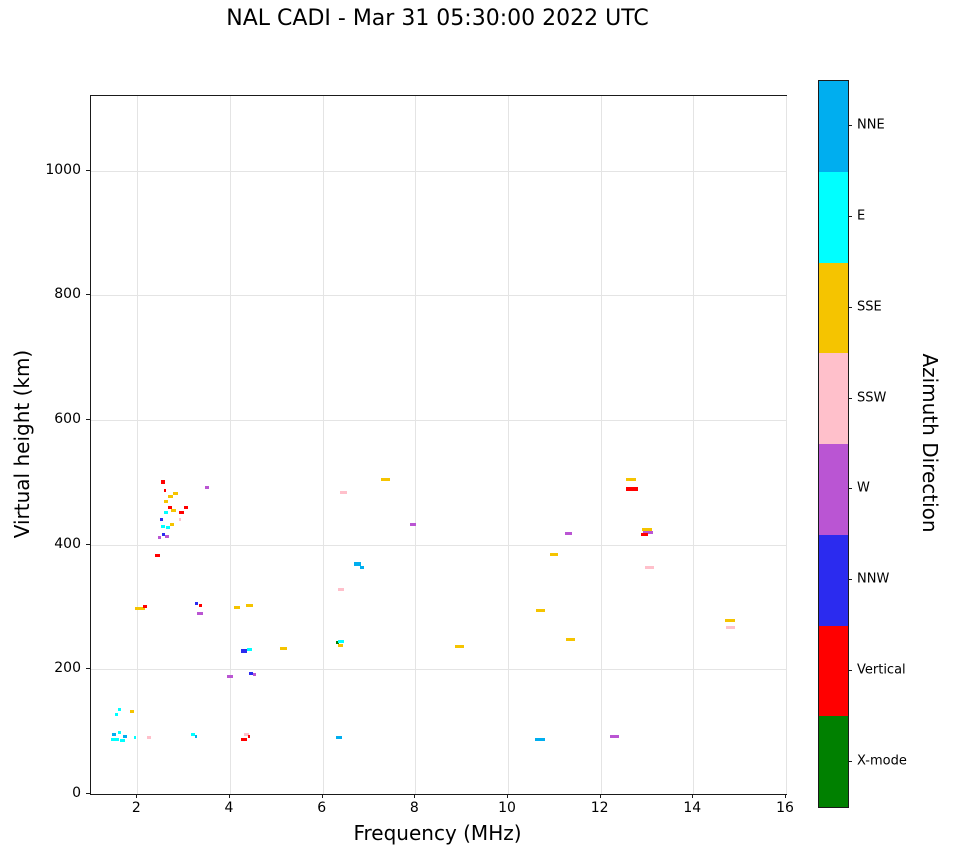 The height and width of the screenshot is (857, 958). Describe the element at coordinates (863, 488) in the screenshot. I see `colorbar-label: W` at that location.